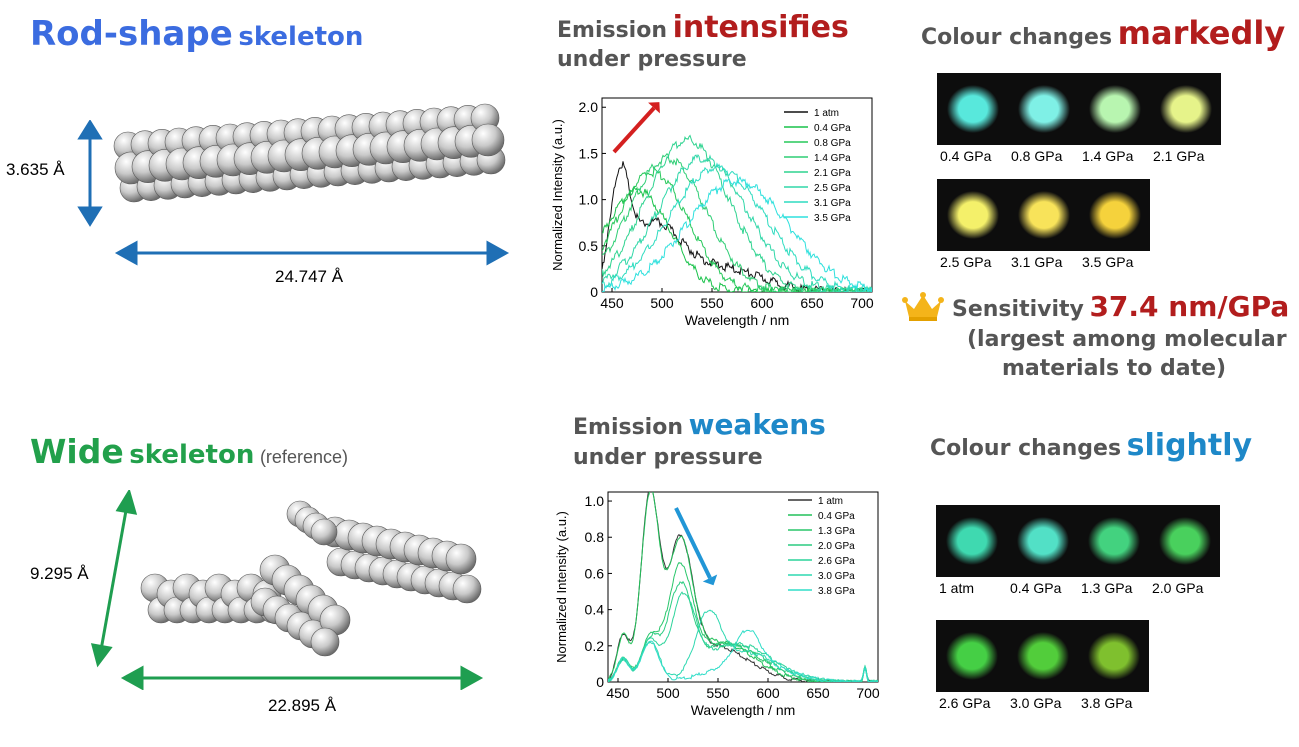 The width and height of the screenshot is (1299, 747). Describe the element at coordinates (703, 27) in the screenshot. I see `top-emission-title: Emission intensifies` at that location.